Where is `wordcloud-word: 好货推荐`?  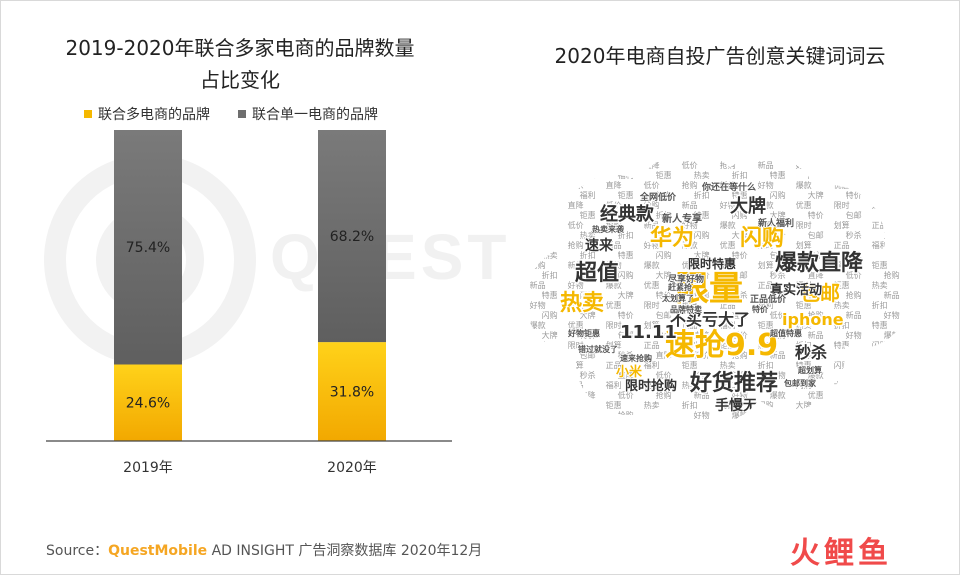
wordcloud-word: 好货推荐 is located at coordinates (733, 383).